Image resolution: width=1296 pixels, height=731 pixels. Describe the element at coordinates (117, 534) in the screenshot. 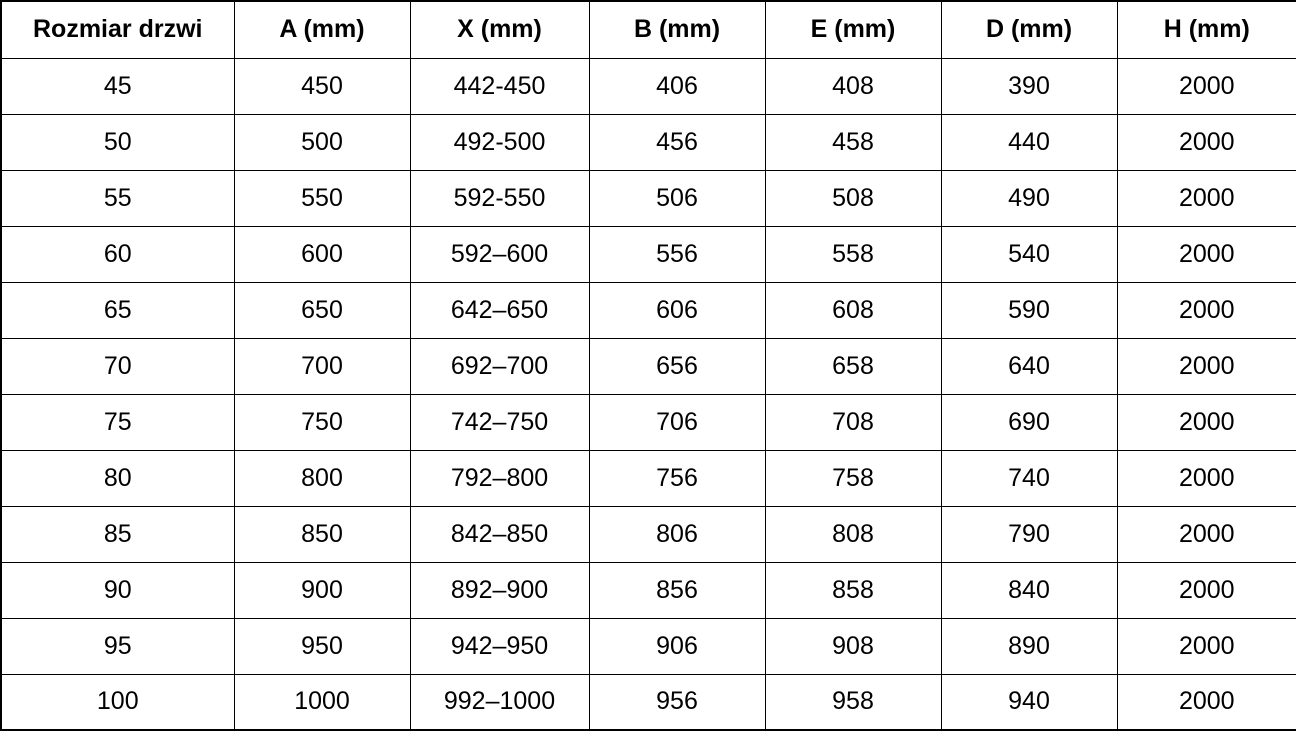

I see `table-cell: 85` at that location.